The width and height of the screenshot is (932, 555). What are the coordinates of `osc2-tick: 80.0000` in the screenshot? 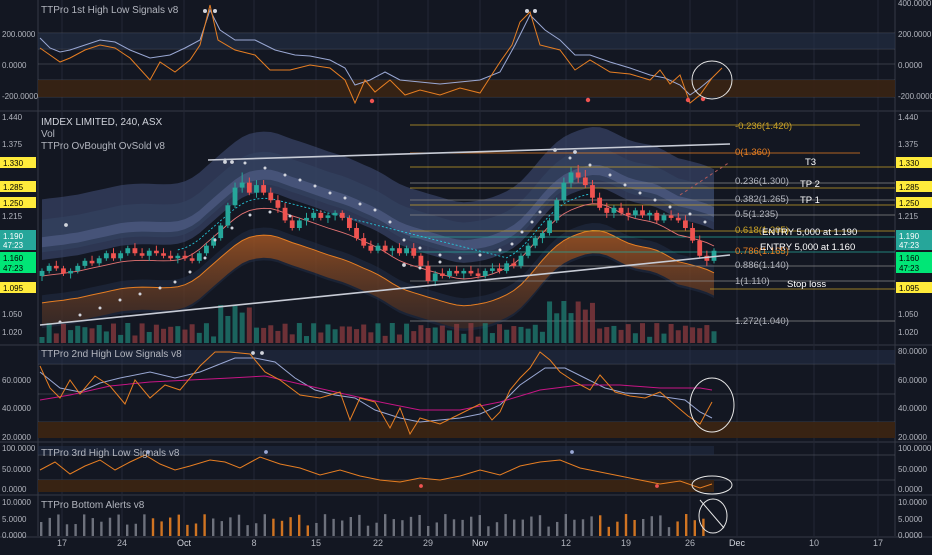 It's located at (912, 351).